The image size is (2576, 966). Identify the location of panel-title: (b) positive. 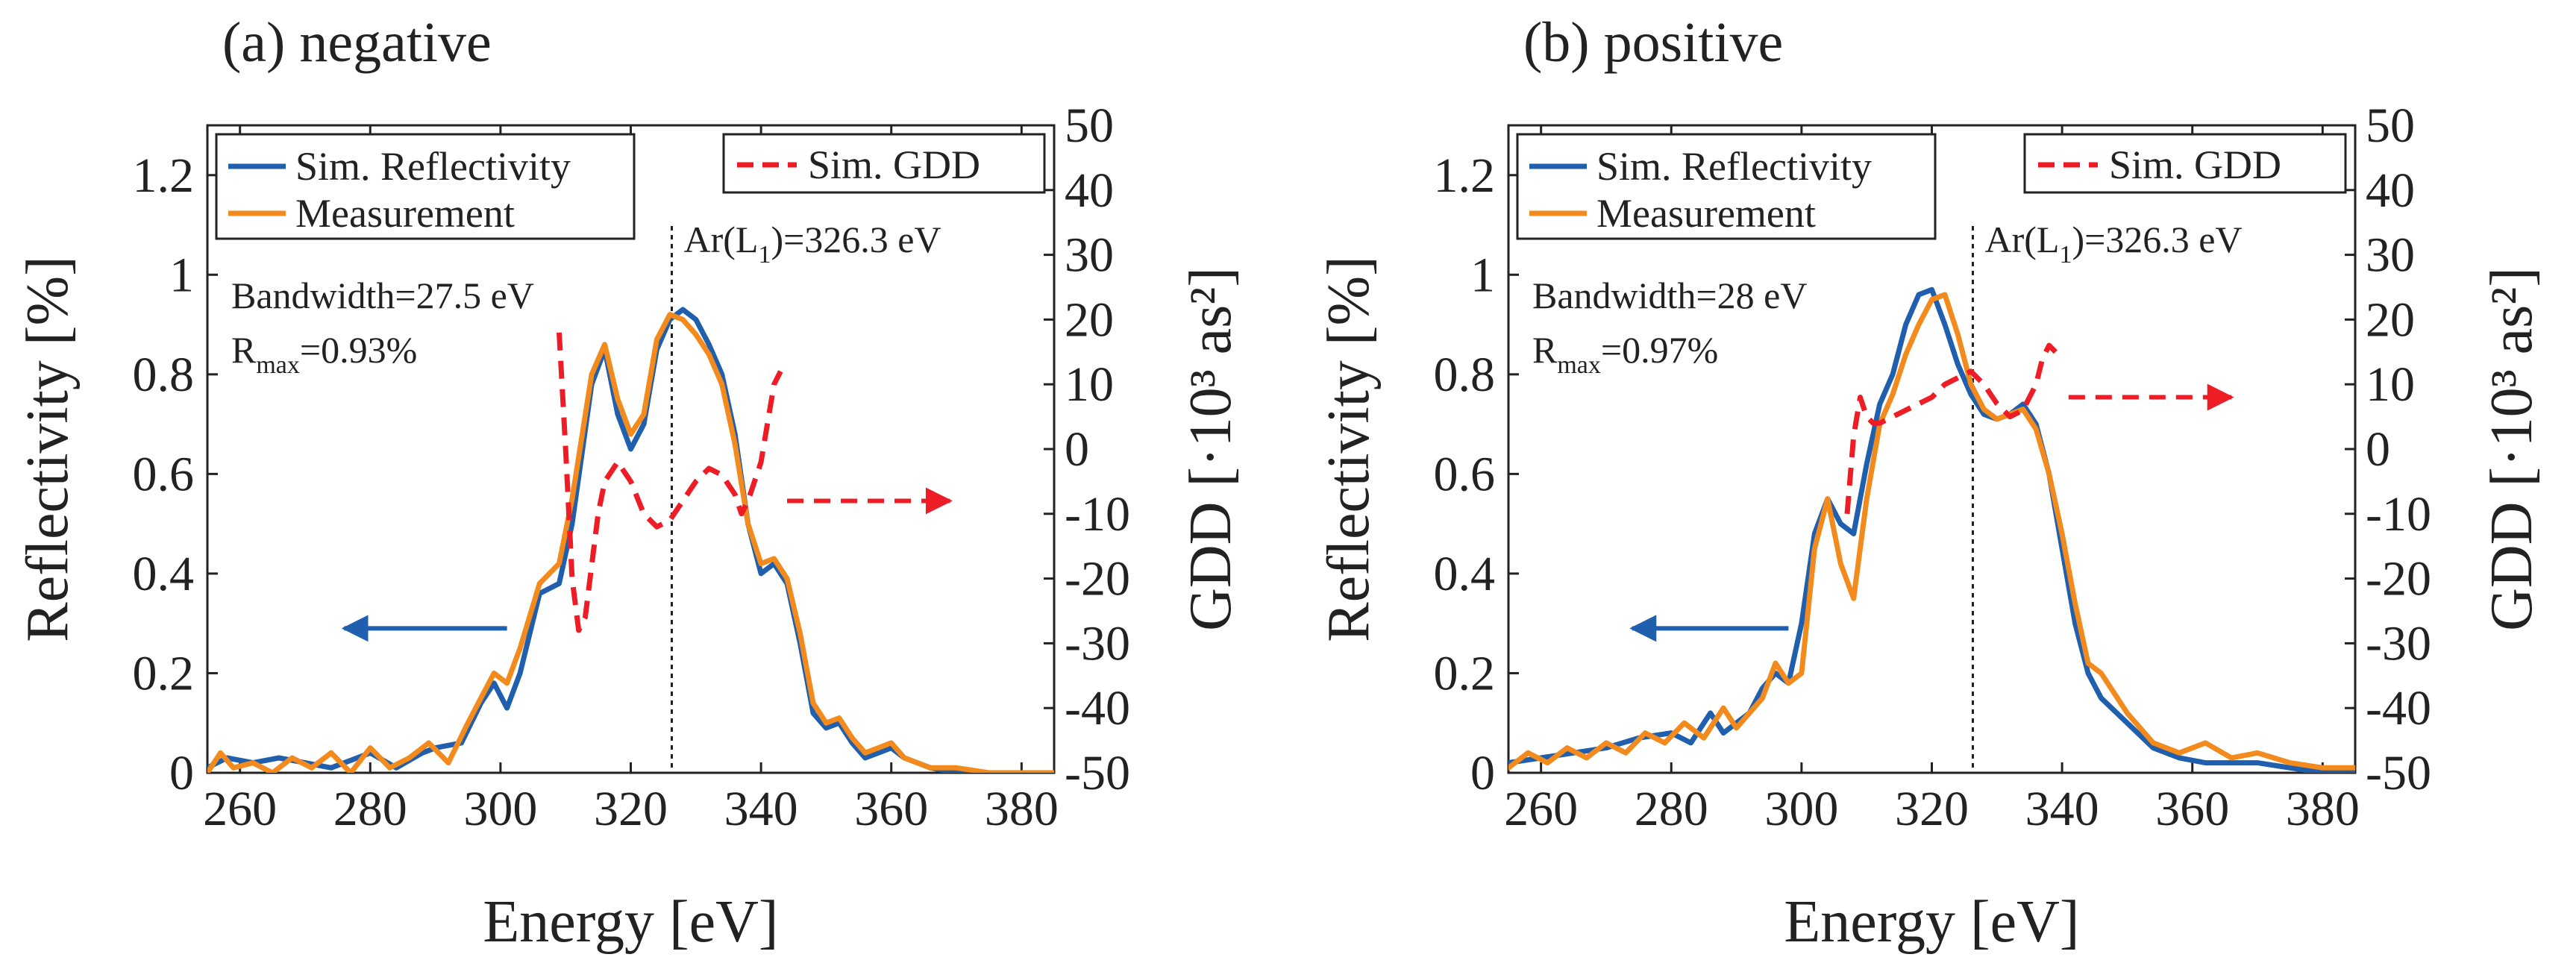
(1653, 42).